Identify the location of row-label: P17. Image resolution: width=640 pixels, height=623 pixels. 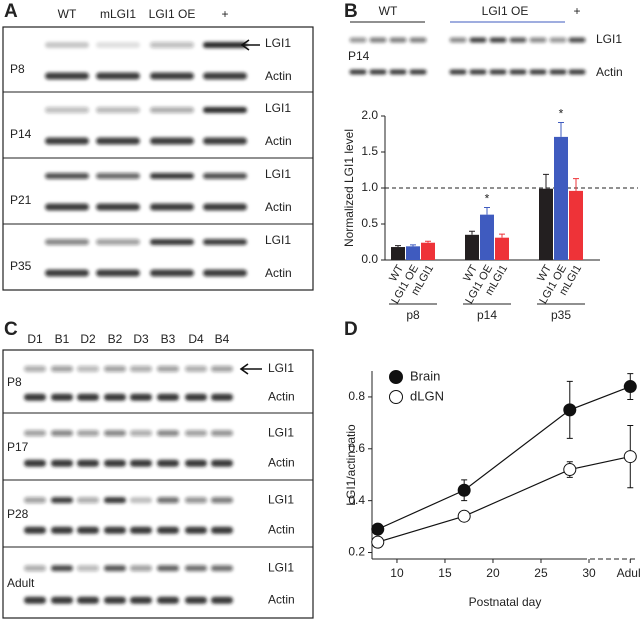
(18, 447).